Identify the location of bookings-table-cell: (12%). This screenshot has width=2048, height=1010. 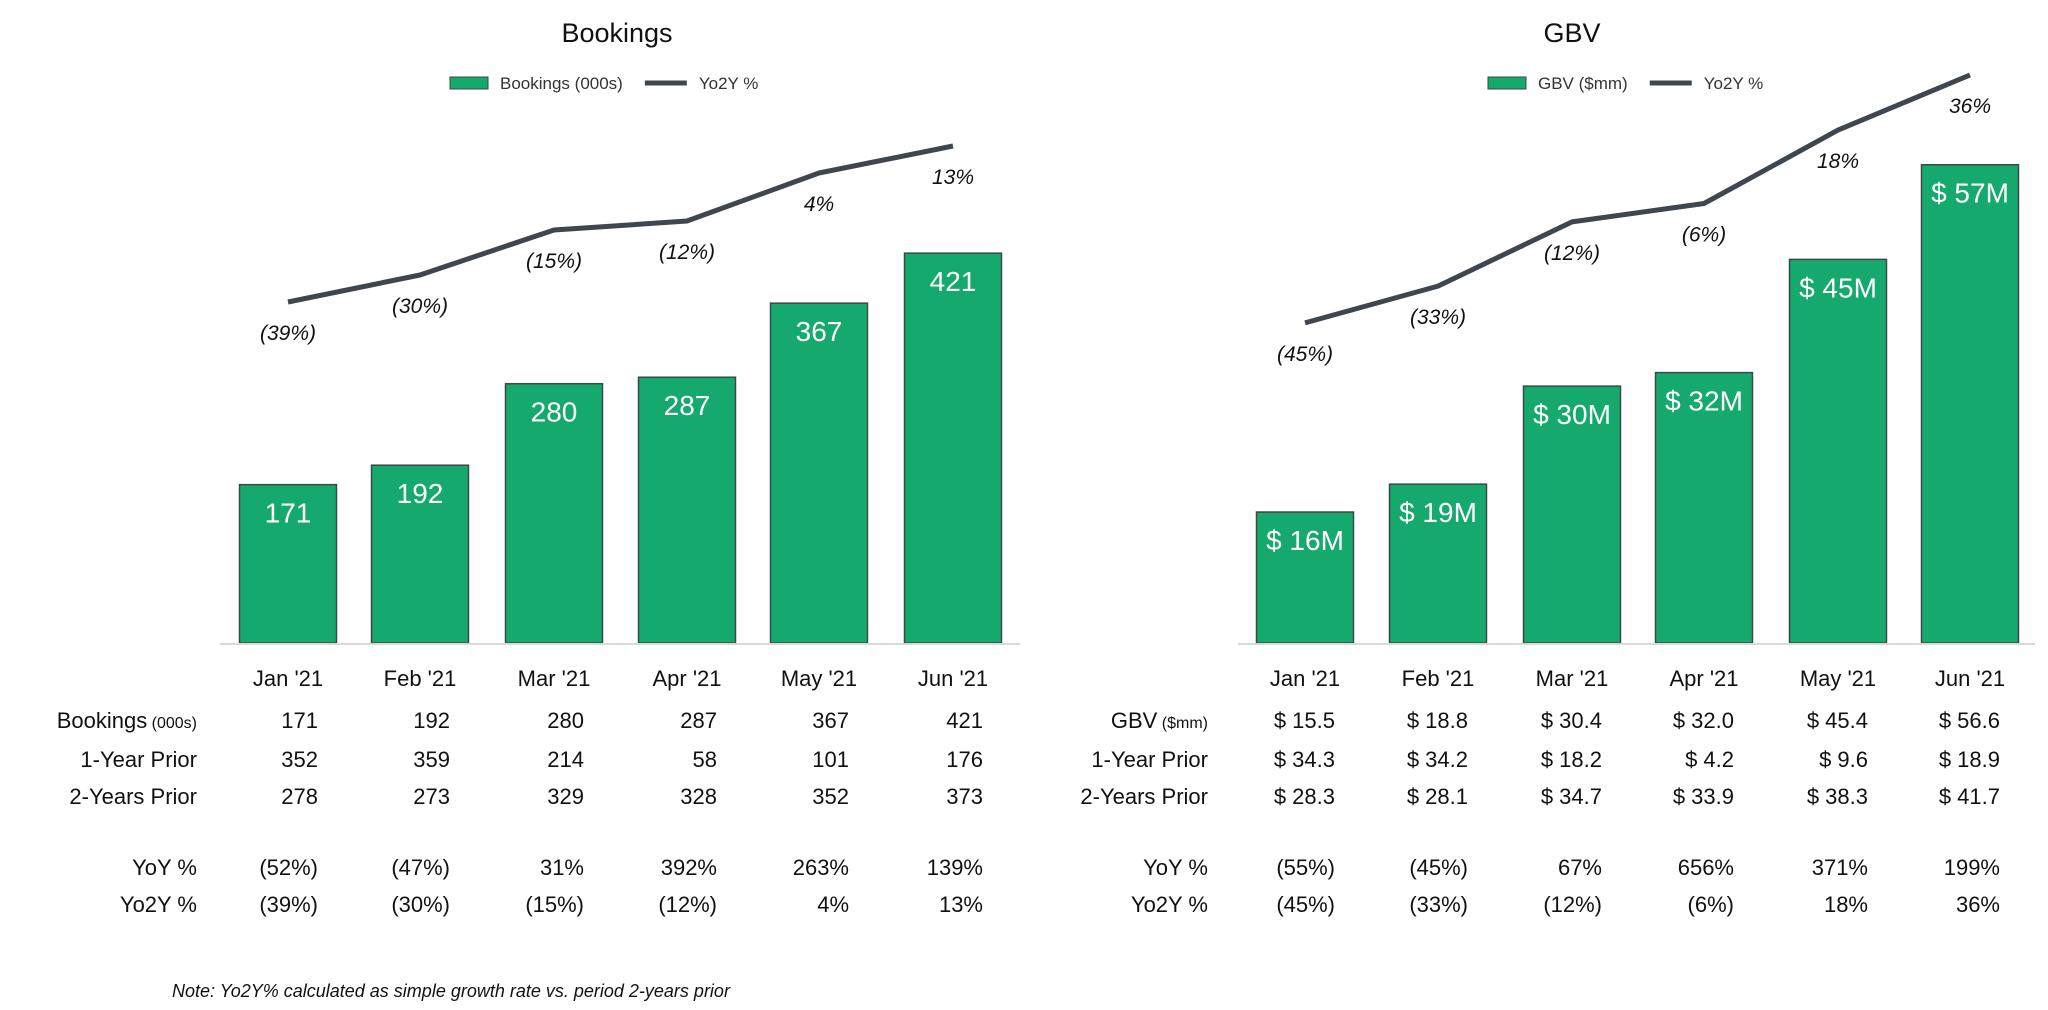
(687, 904).